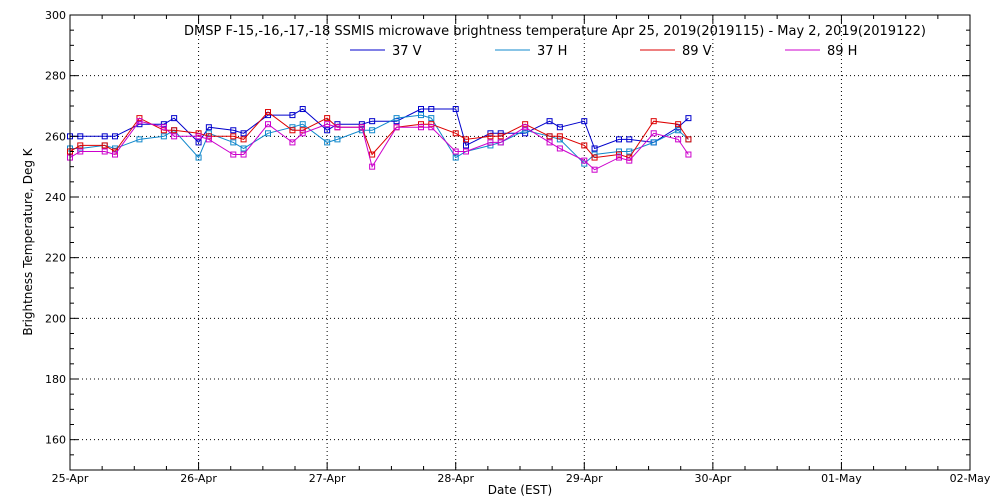 This screenshot has height=500, width=1000. What do you see at coordinates (603, 51) in the screenshot?
I see `legend: 37 V 37 H 89 V 89 H` at bounding box center [603, 51].